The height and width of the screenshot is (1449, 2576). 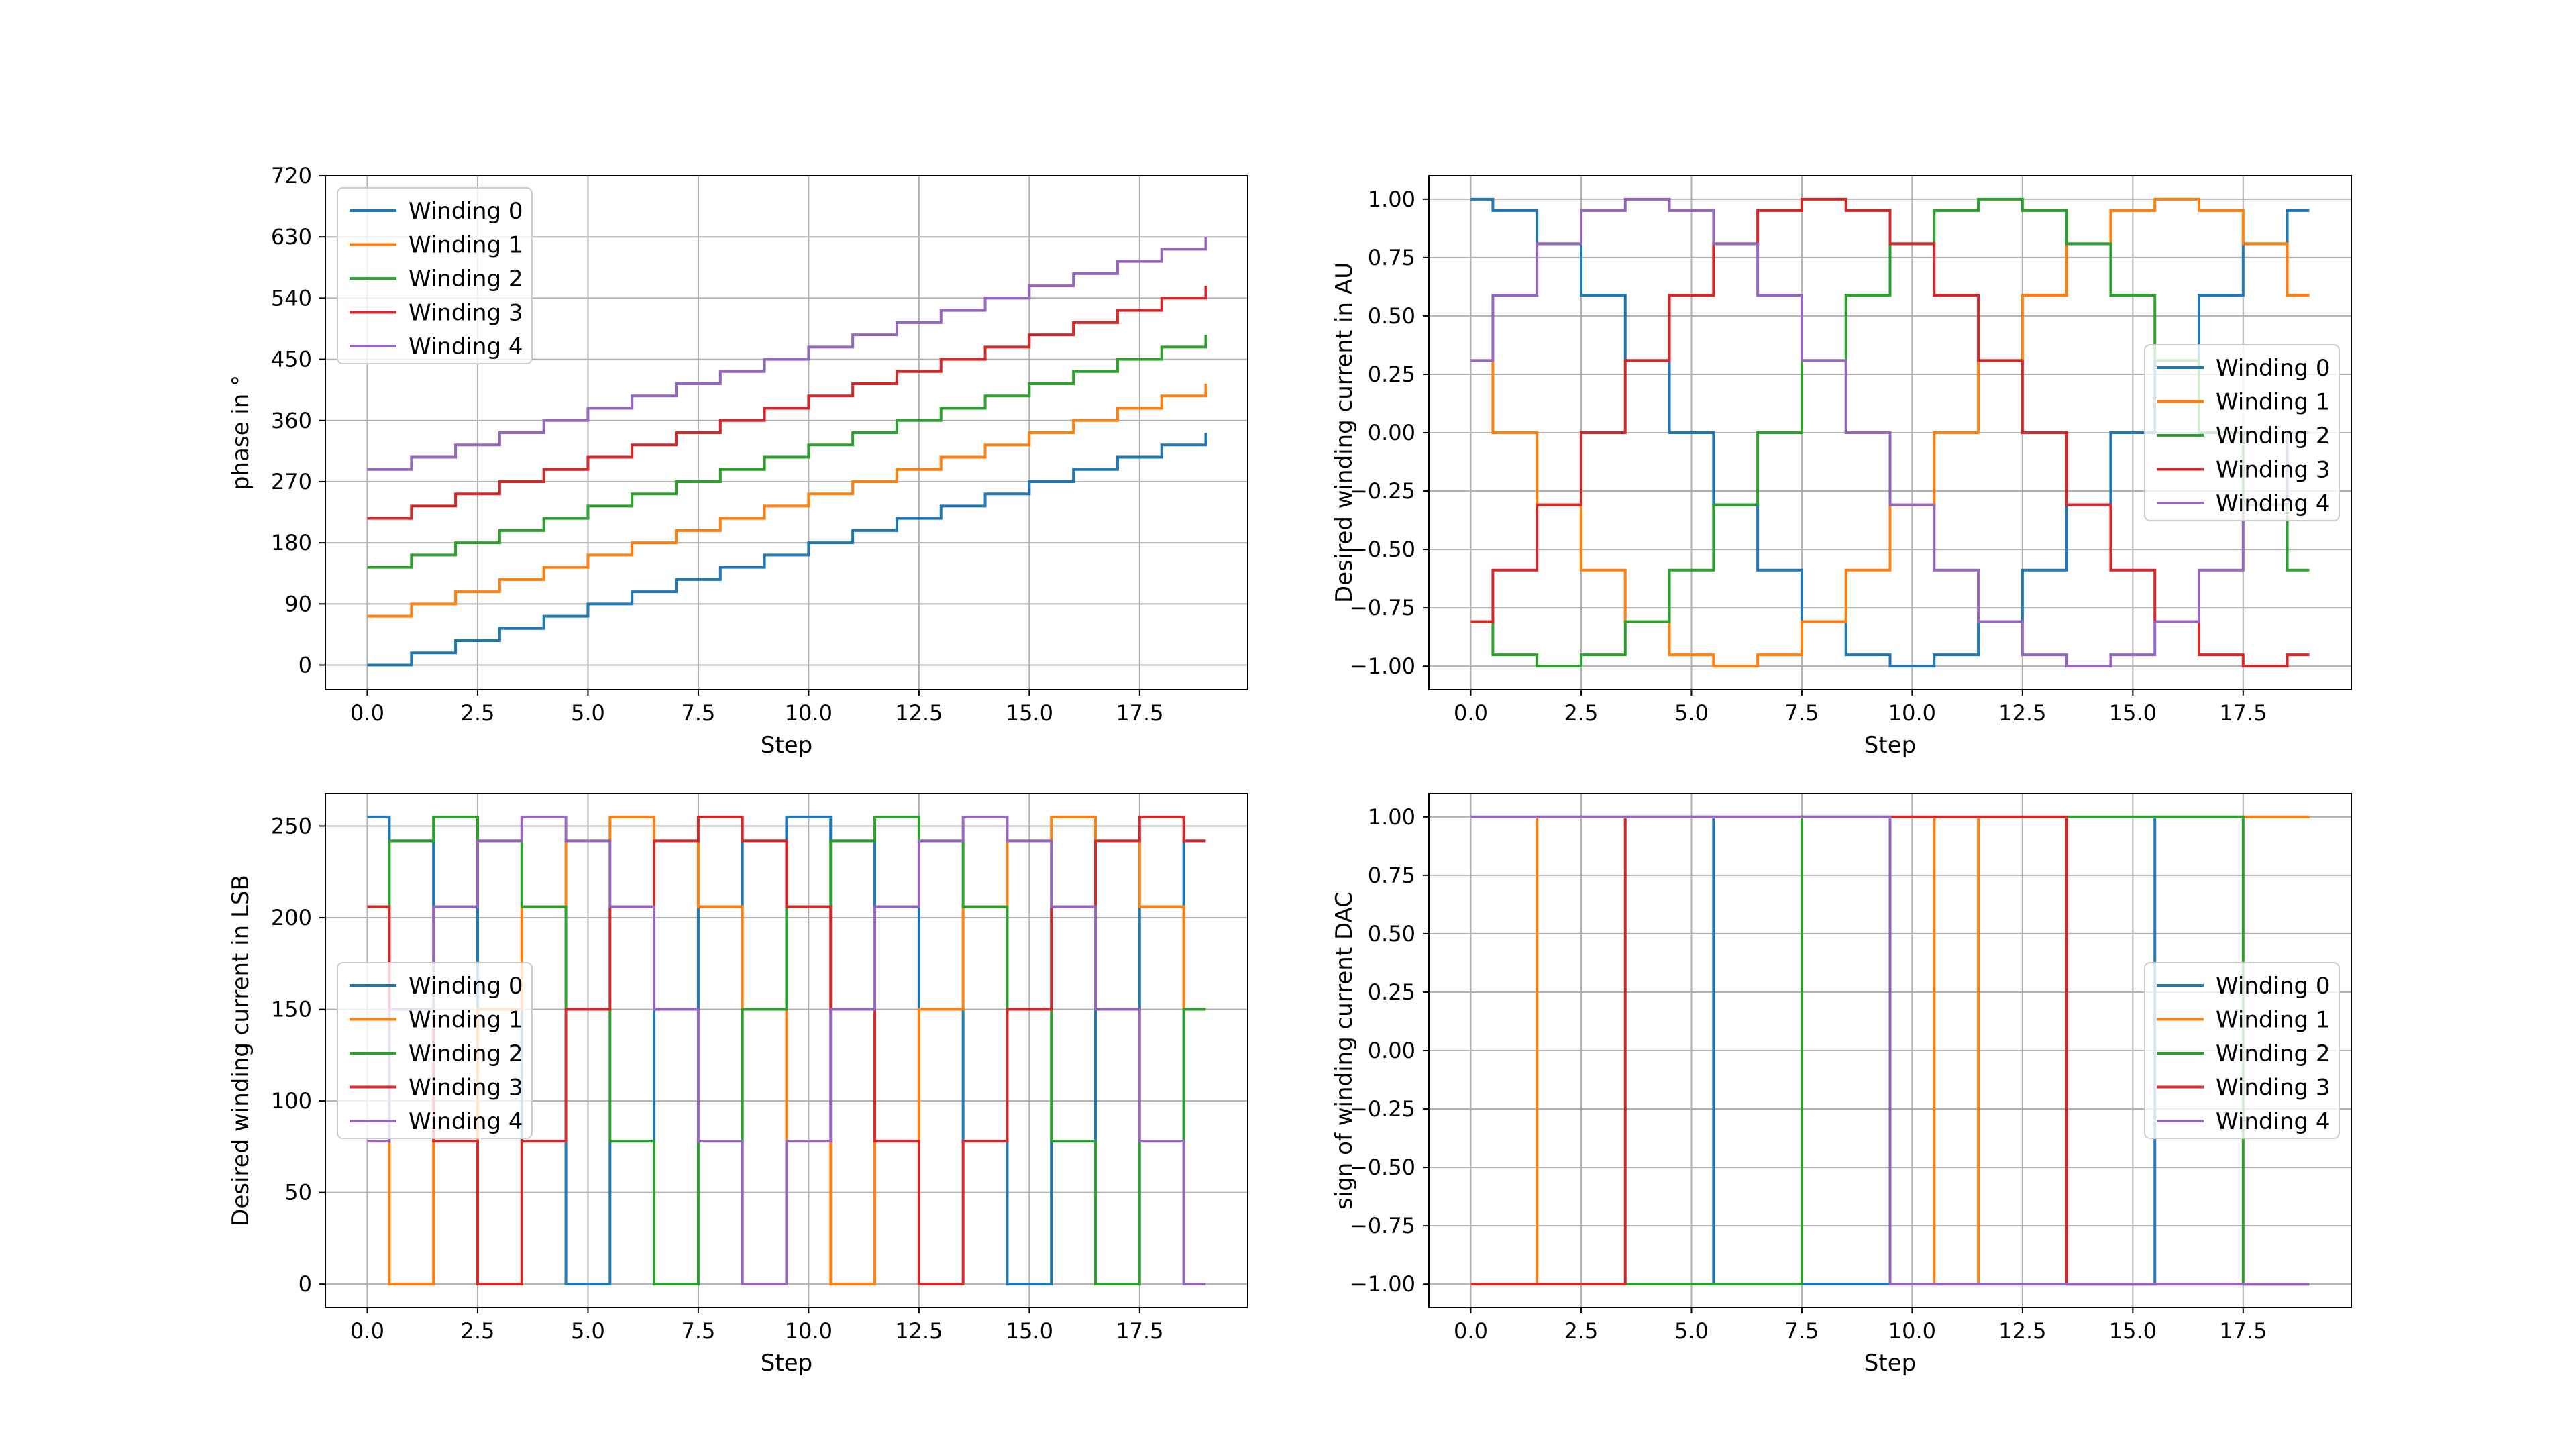 I want to click on y-axis-label: Desired winding current in AU, so click(x=1344, y=432).